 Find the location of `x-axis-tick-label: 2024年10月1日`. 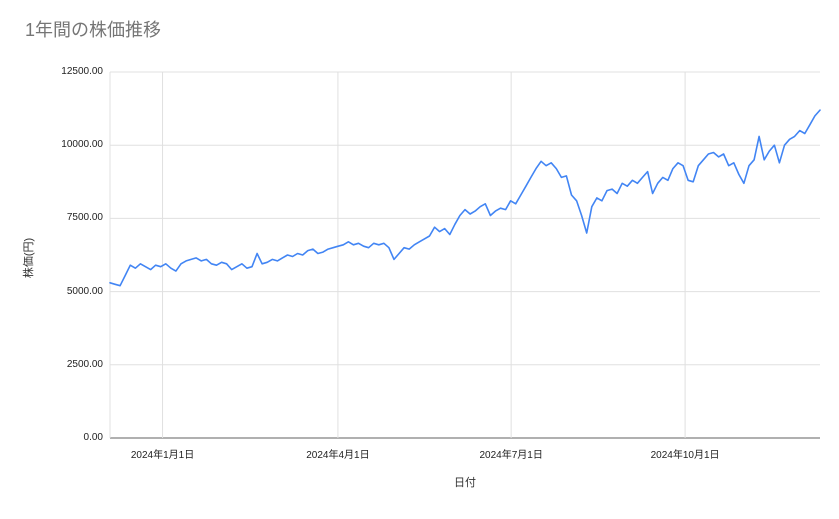

x-axis-tick-label: 2024年10月1日 is located at coordinates (685, 455).